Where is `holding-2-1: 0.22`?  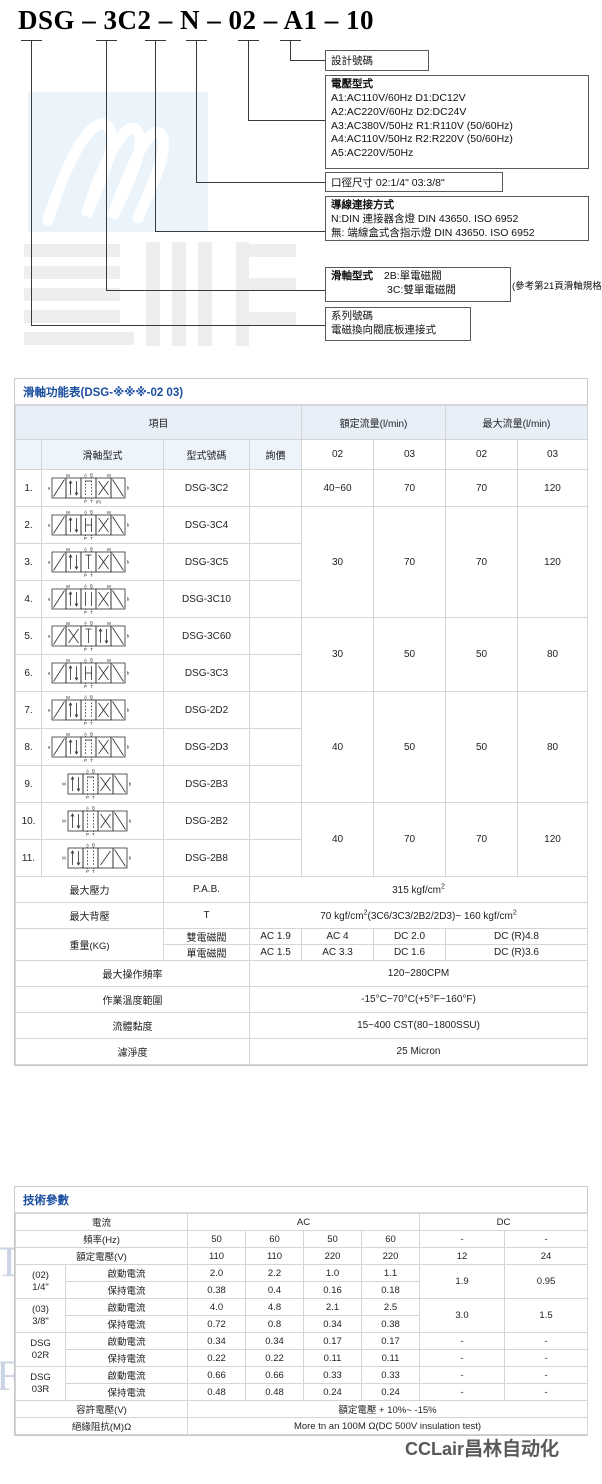 holding-2-1: 0.22 is located at coordinates (275, 1358).